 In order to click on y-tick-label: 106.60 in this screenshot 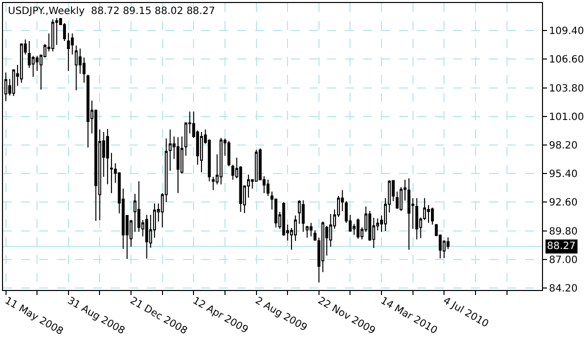, I will do `click(566, 60)`.